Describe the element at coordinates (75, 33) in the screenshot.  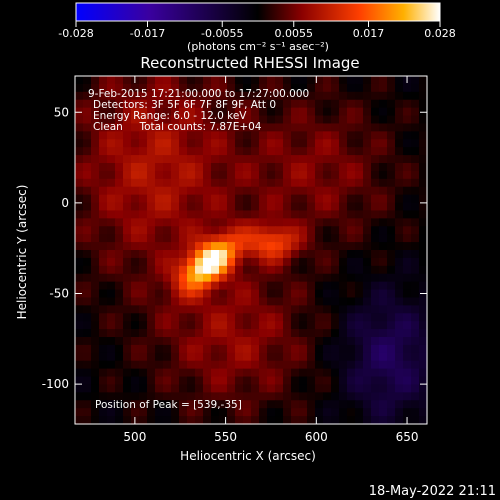
I see `colorbar-tick-label: -0.028` at that location.